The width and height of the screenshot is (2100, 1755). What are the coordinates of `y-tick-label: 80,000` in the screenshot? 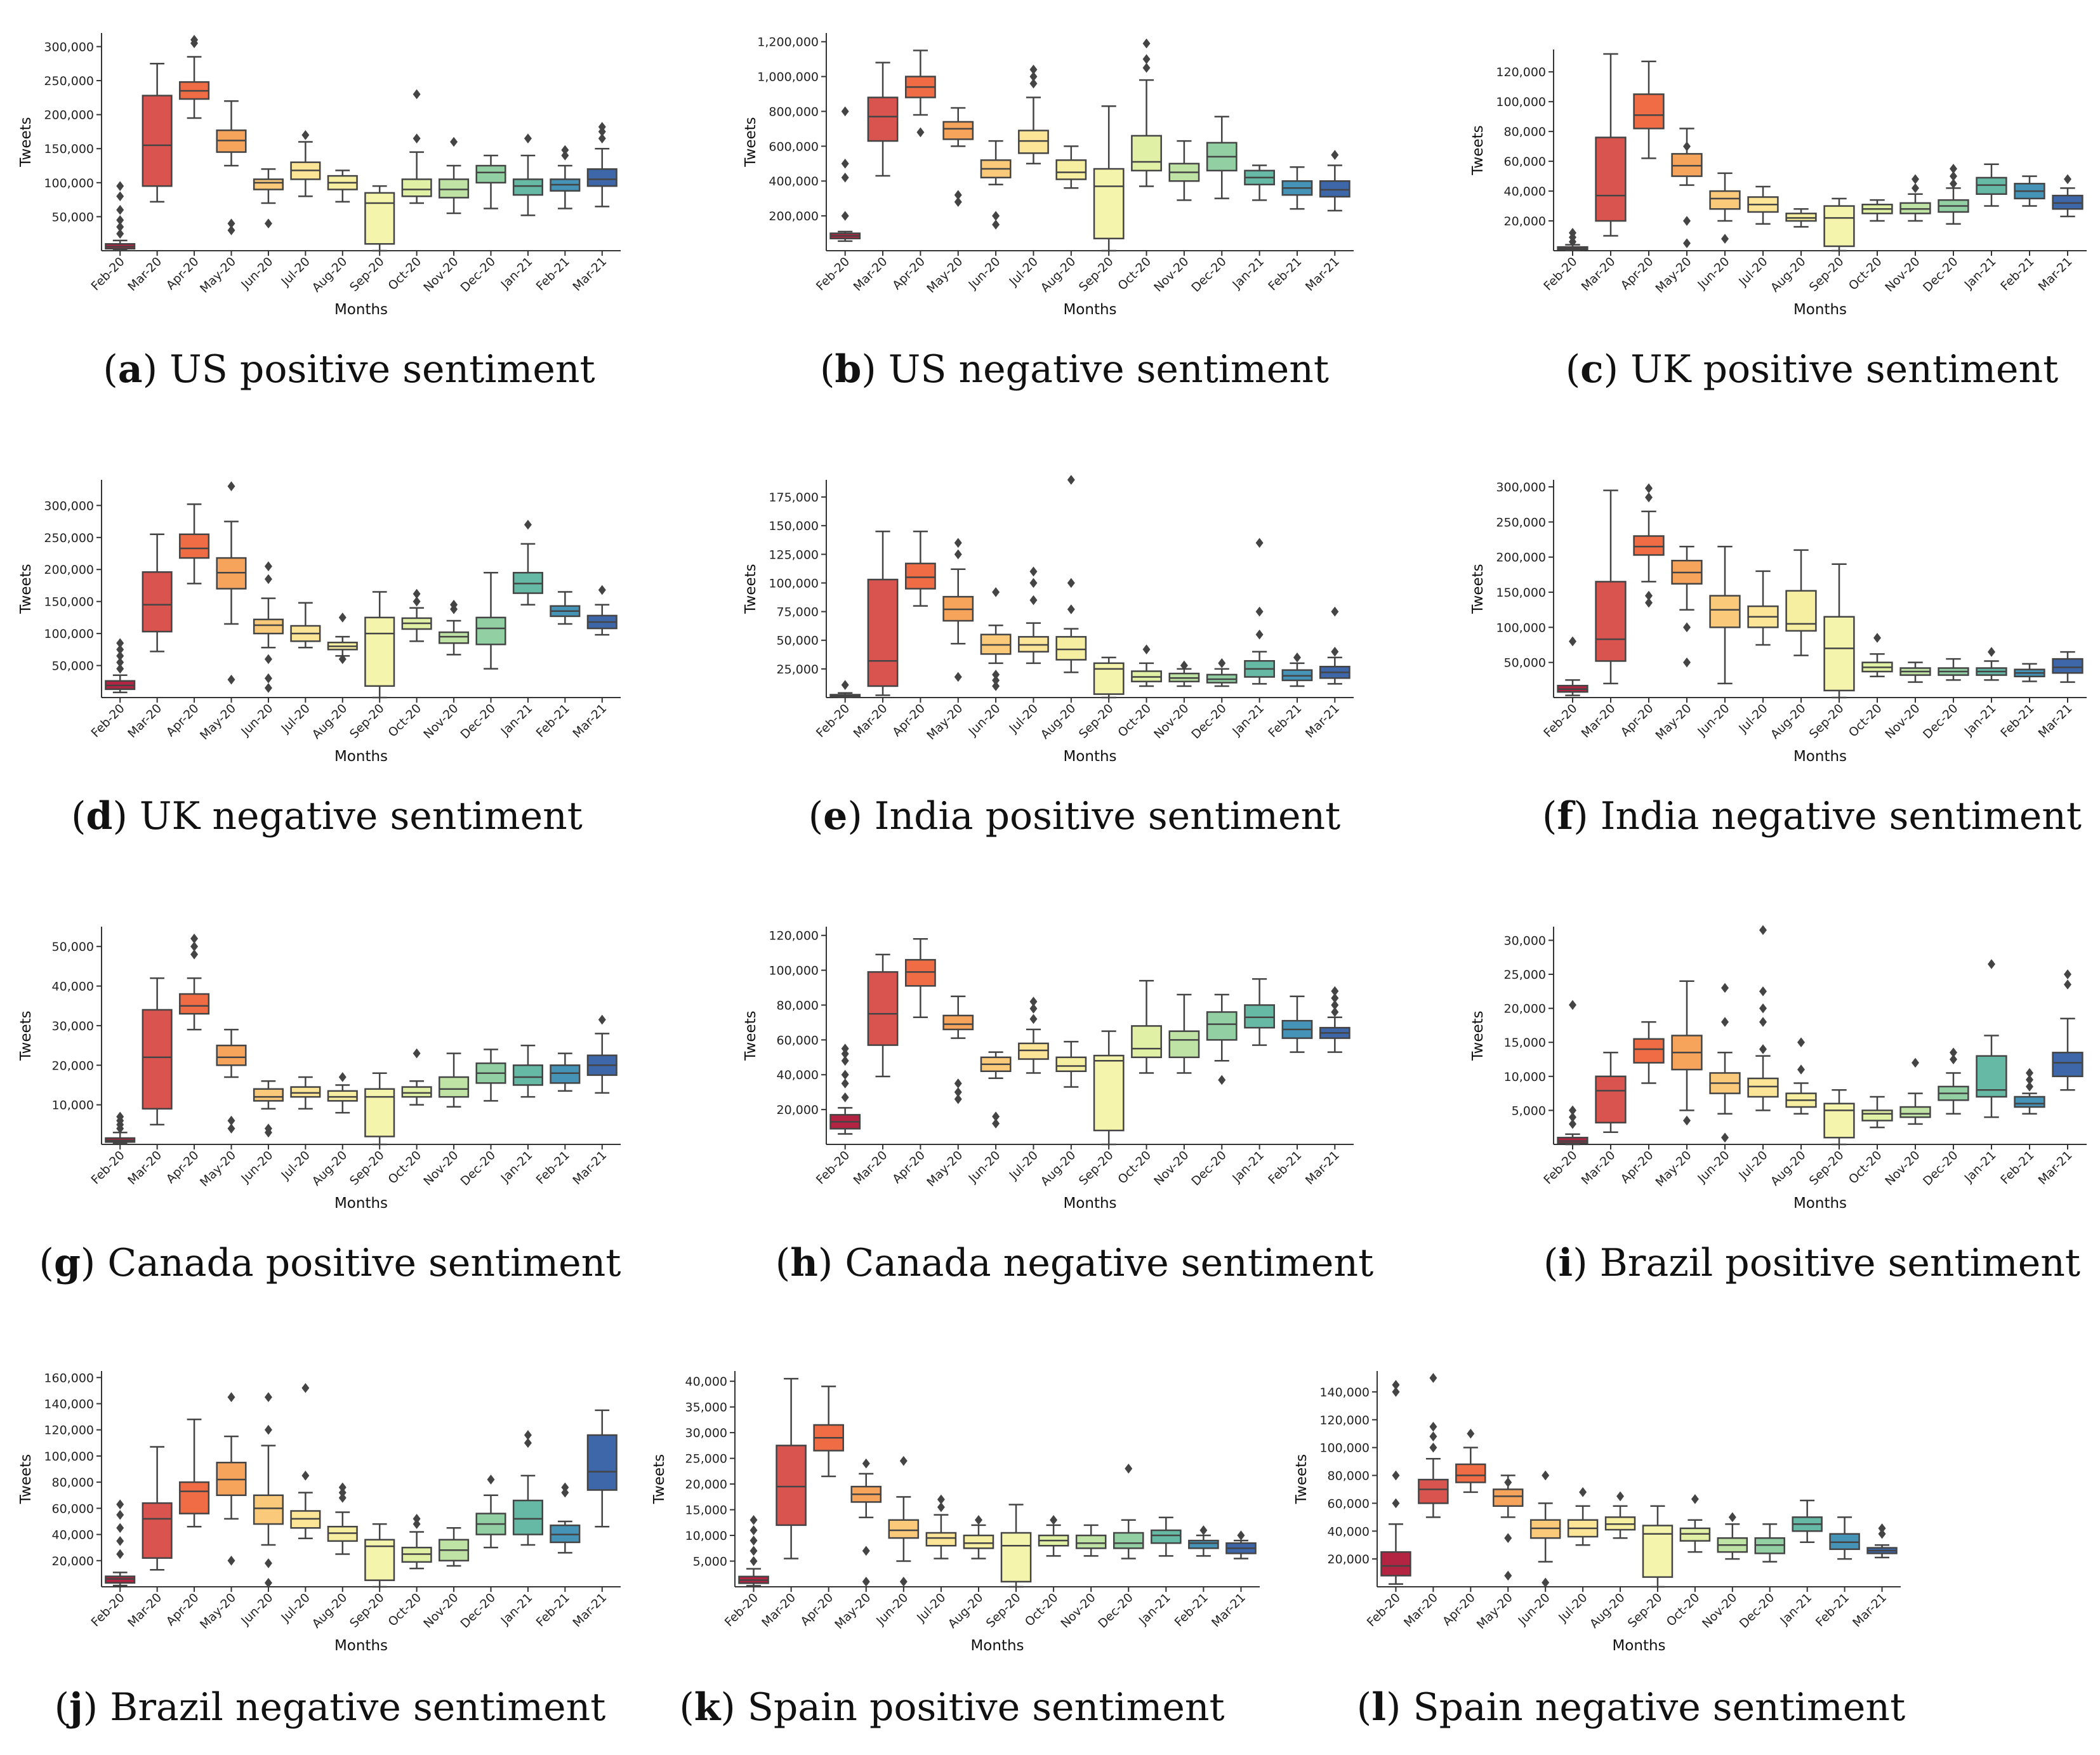 It's located at (73, 1483).